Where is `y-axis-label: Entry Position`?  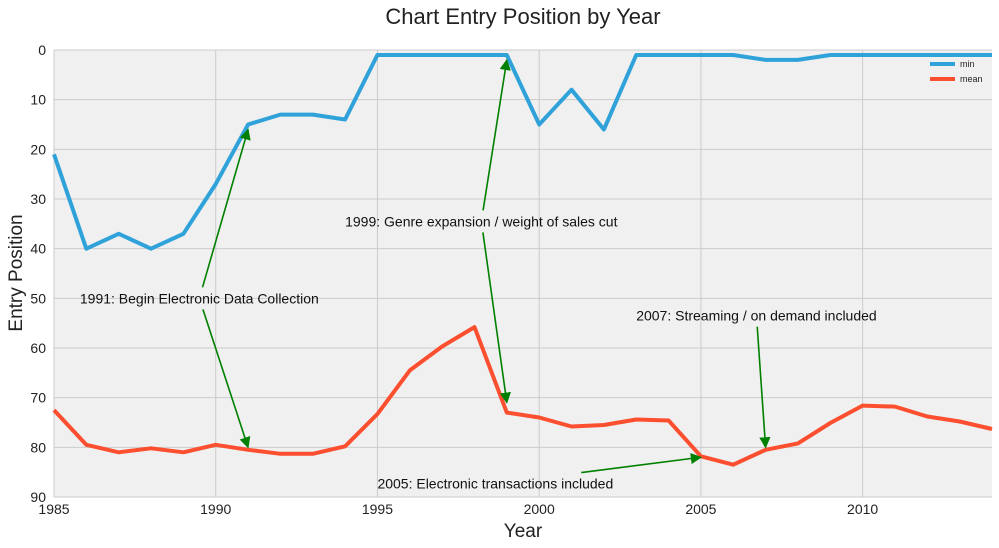 y-axis-label: Entry Position is located at coordinates (16, 272).